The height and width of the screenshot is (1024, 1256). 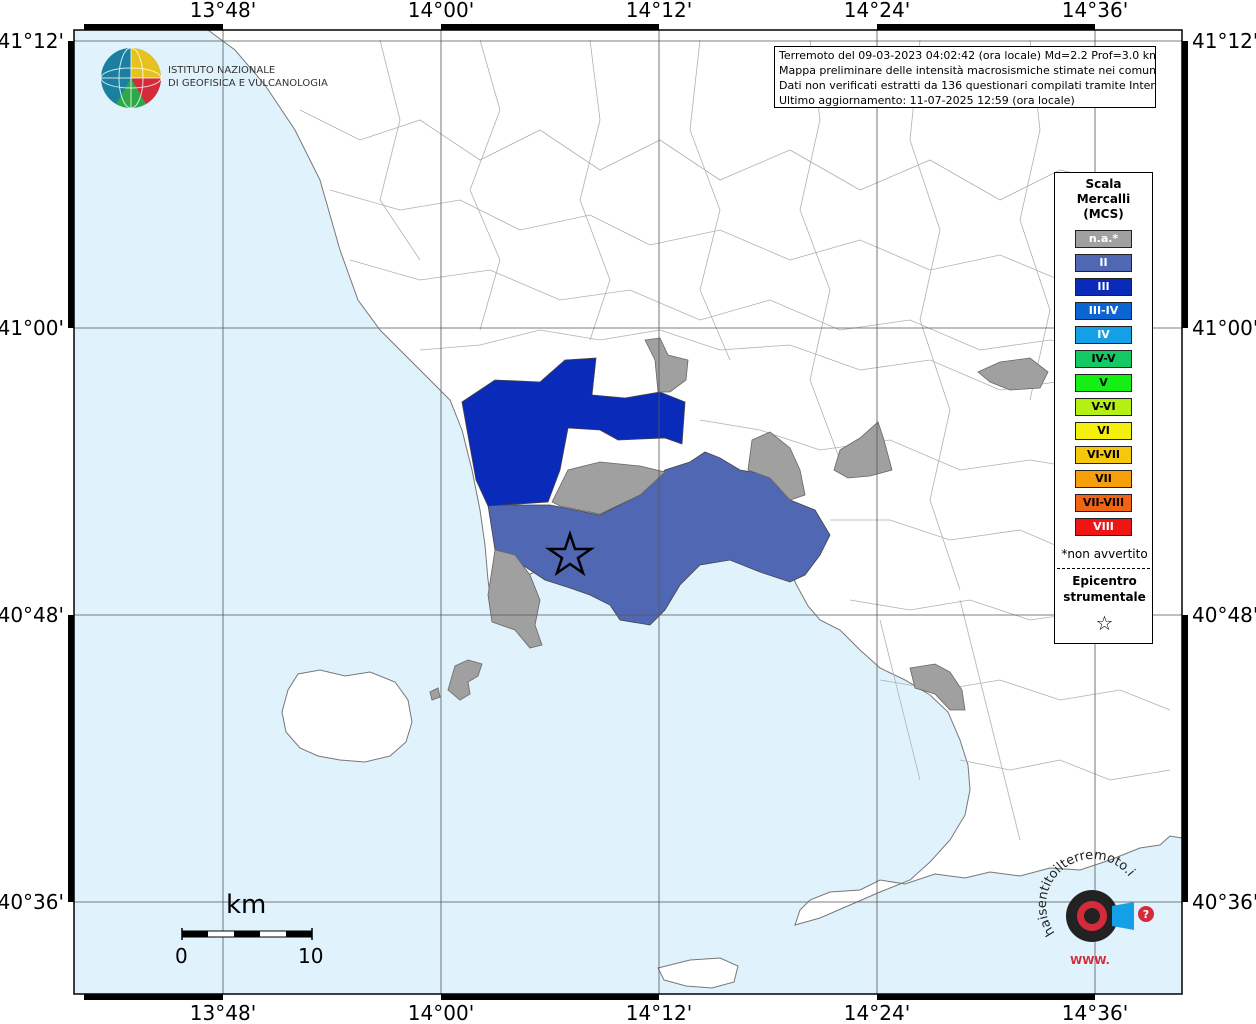 I want to click on legend-item: VIII, so click(x=1103, y=527).